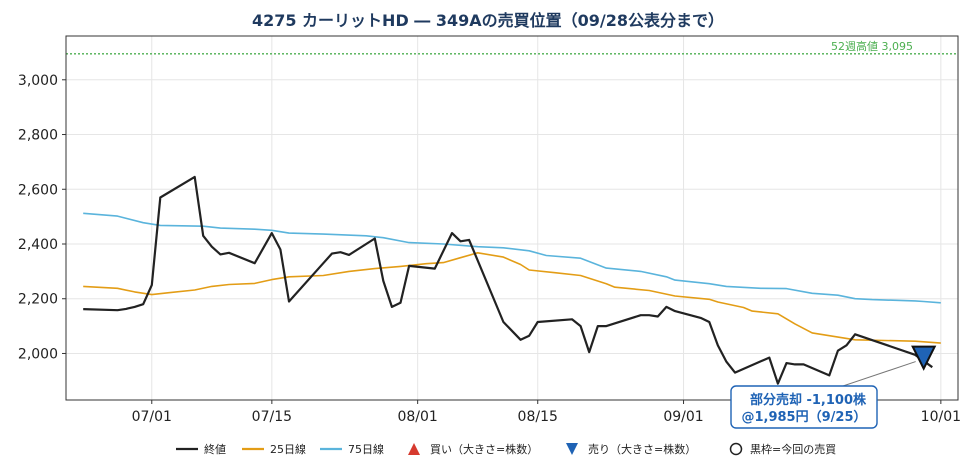 The image size is (976, 476). Describe the element at coordinates (38, 136) in the screenshot. I see `y-tick-label: 2,800` at that location.